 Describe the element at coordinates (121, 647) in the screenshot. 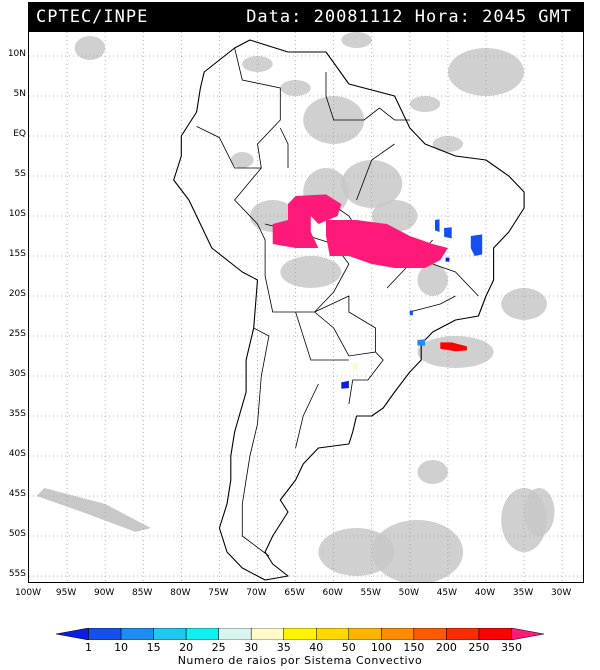

I see `legend-tick: 10` at that location.